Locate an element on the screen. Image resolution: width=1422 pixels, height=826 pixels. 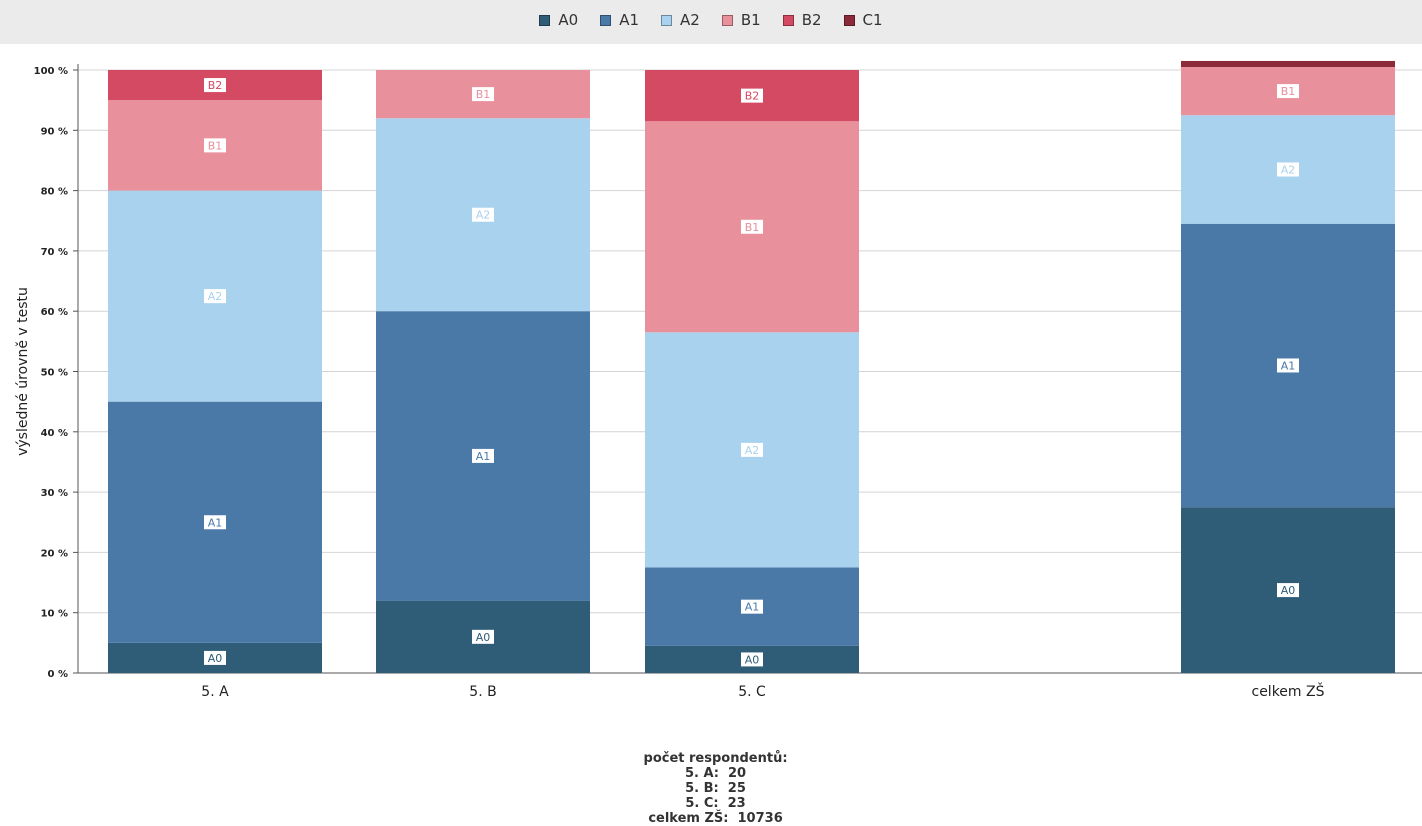
y-tick-label: 80 % is located at coordinates (54, 192).